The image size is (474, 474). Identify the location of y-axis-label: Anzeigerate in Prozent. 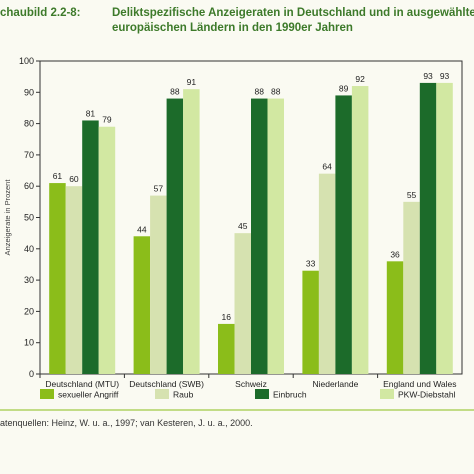
(7, 217).